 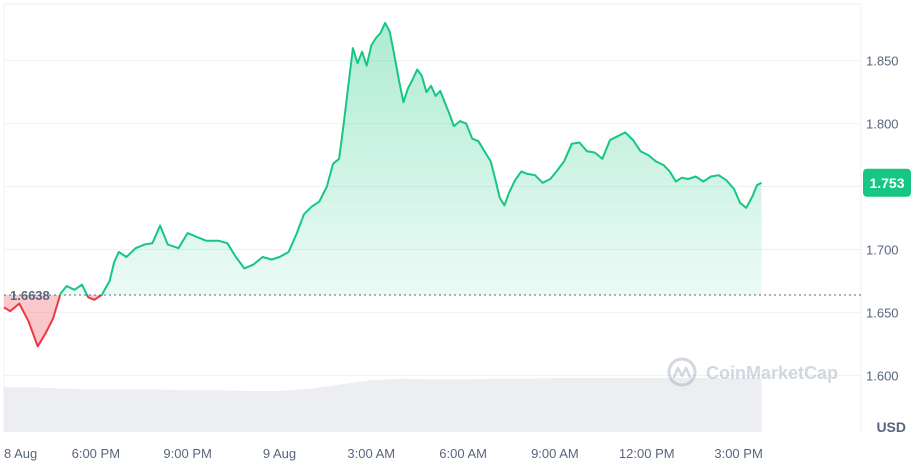 What do you see at coordinates (279, 453) in the screenshot?
I see `x-tick-label: 9 Aug` at bounding box center [279, 453].